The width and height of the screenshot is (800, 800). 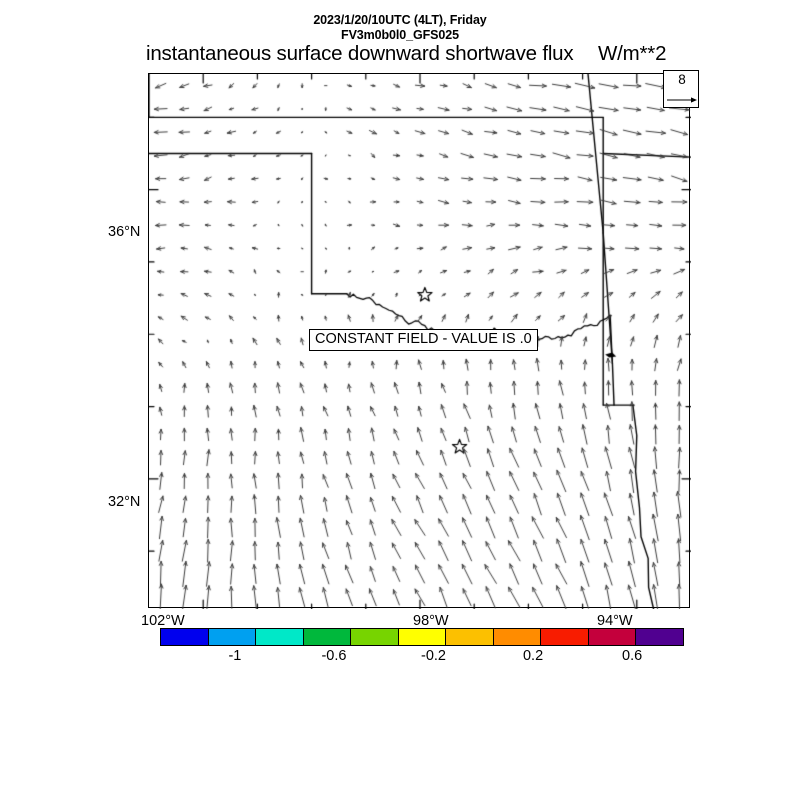 What do you see at coordinates (124, 502) in the screenshot?
I see `lat-tick-32n: 32°N` at bounding box center [124, 502].